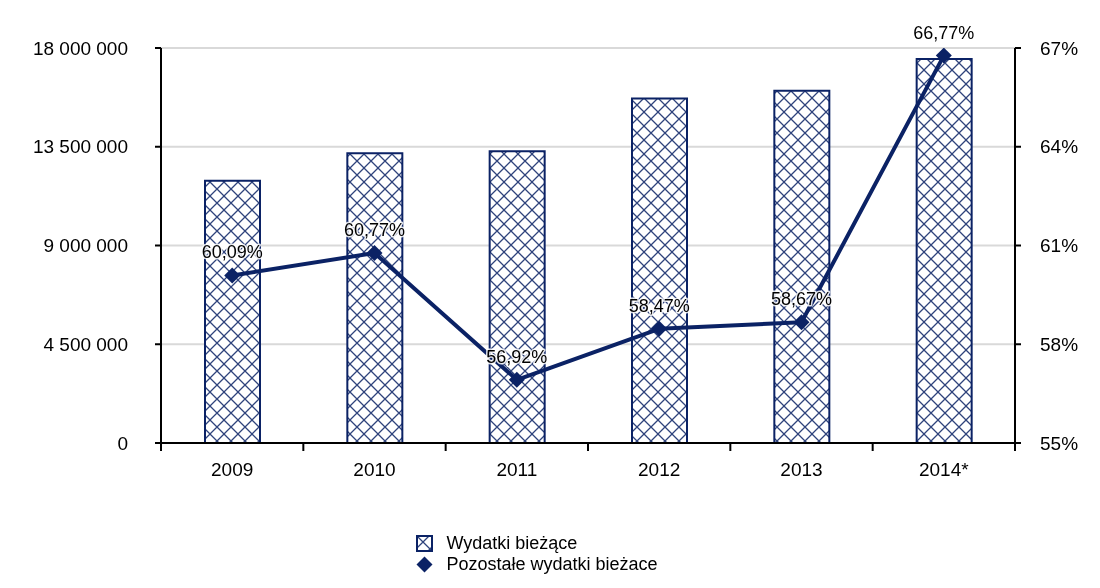 The width and height of the screenshot is (1100, 588). What do you see at coordinates (374, 469) in the screenshot?
I see `x-tick-label: 2010` at bounding box center [374, 469].